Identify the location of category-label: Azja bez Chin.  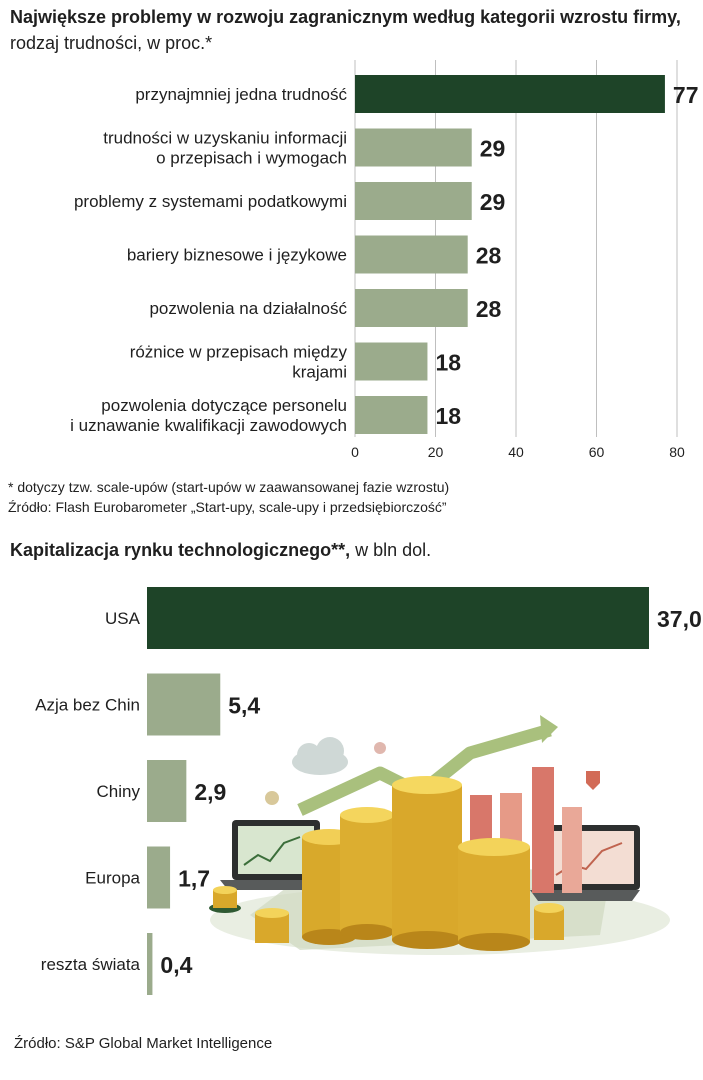
(87, 705).